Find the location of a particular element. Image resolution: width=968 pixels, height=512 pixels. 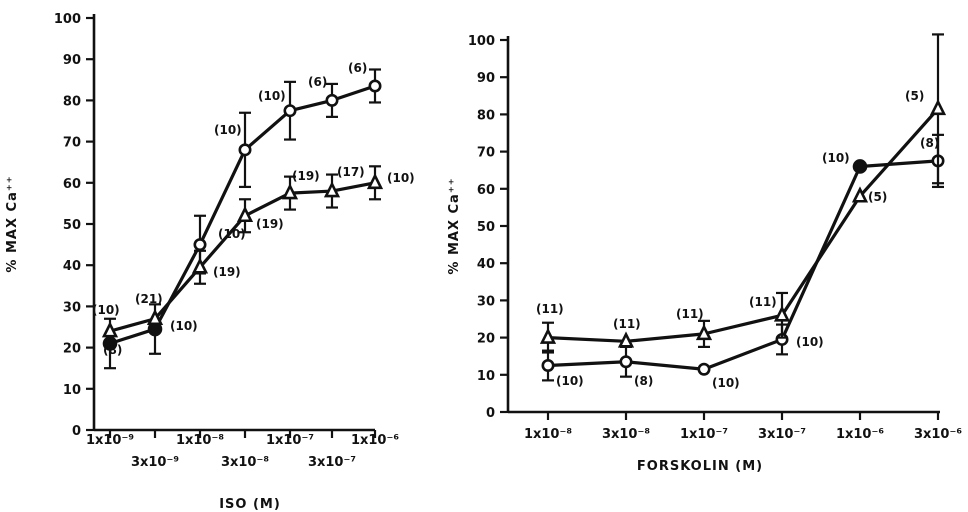

x-tick-label: 1x10⁻⁹ is located at coordinates (110, 440).